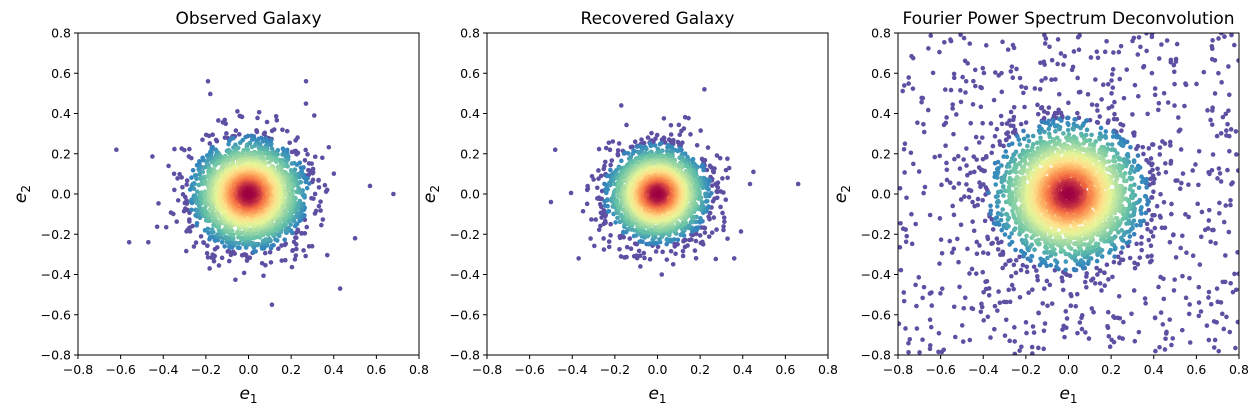  Describe the element at coordinates (61, 153) in the screenshot. I see `y-tick-label: 0.2` at that location.